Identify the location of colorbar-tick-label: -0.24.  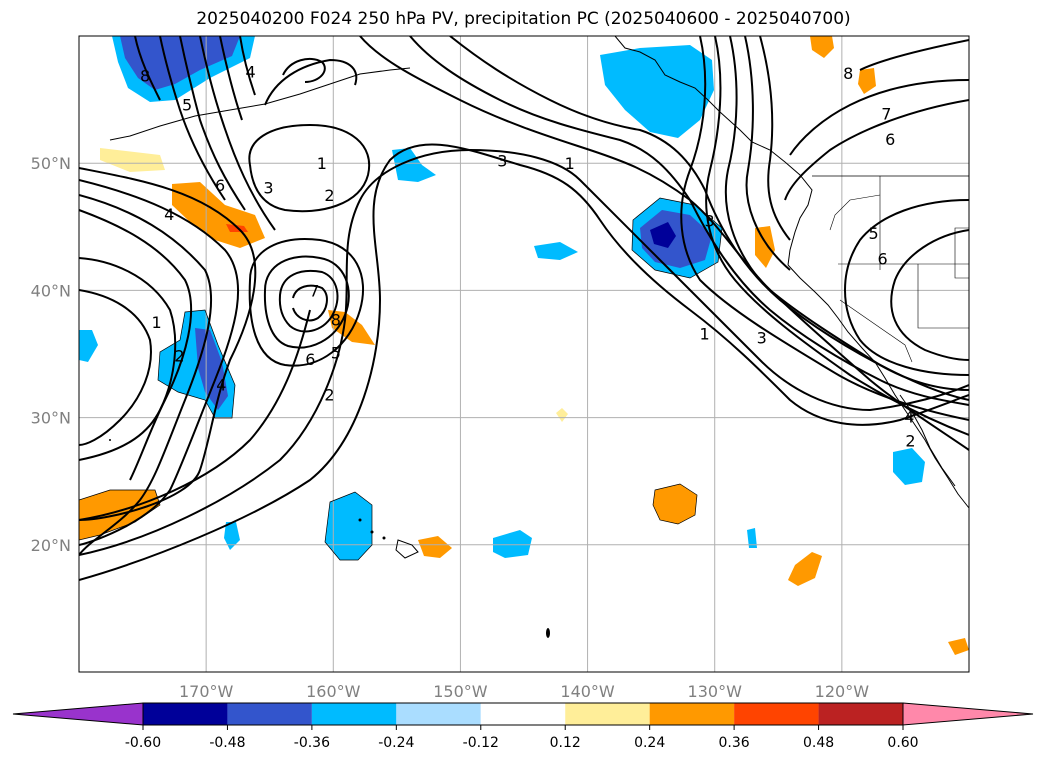
(396, 743).